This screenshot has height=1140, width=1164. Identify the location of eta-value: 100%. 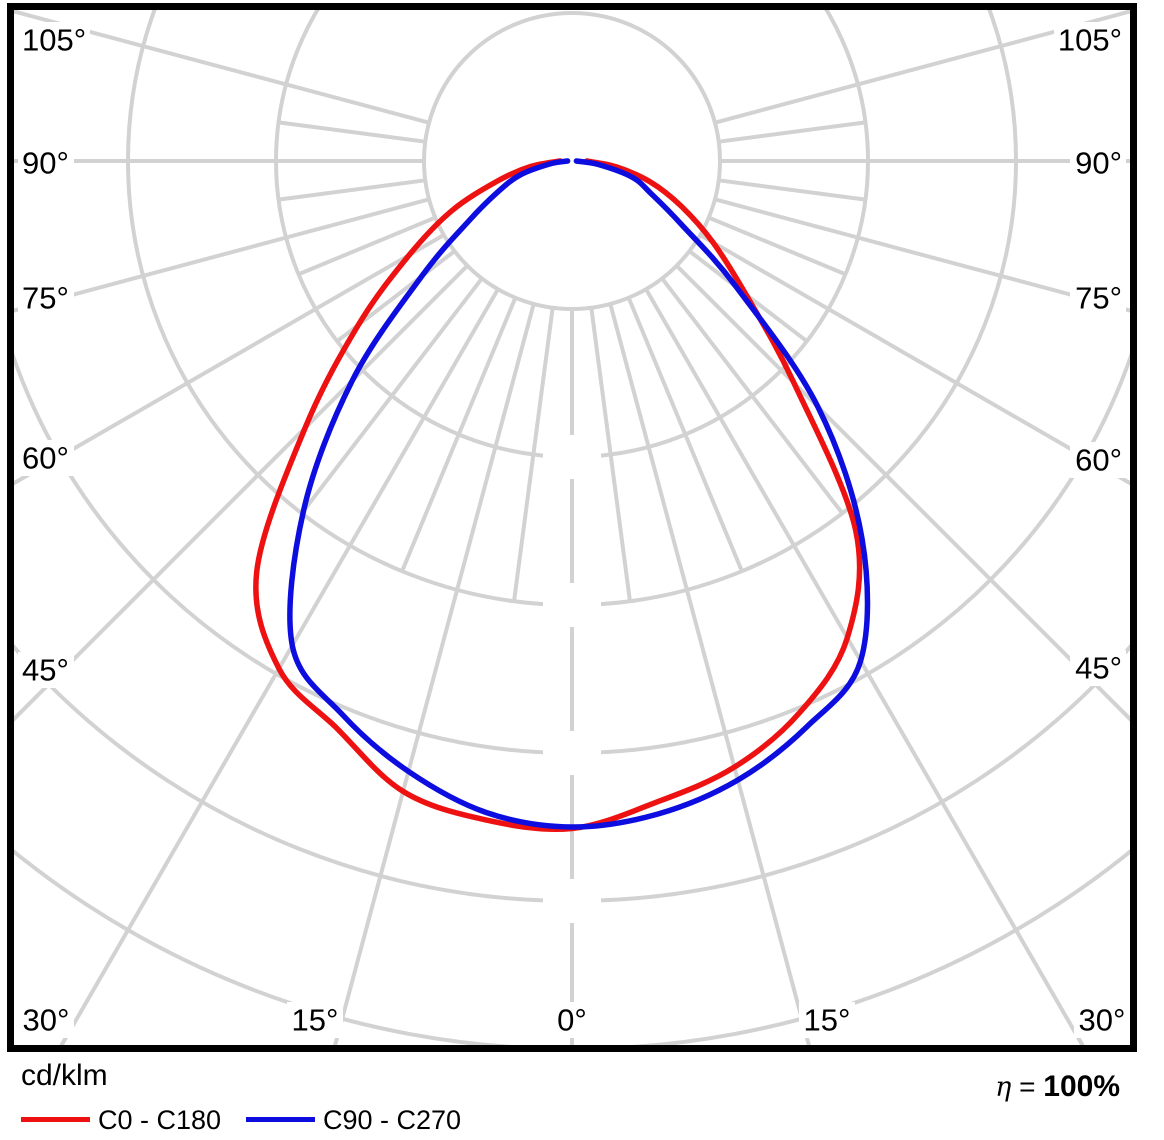
(1081, 1086).